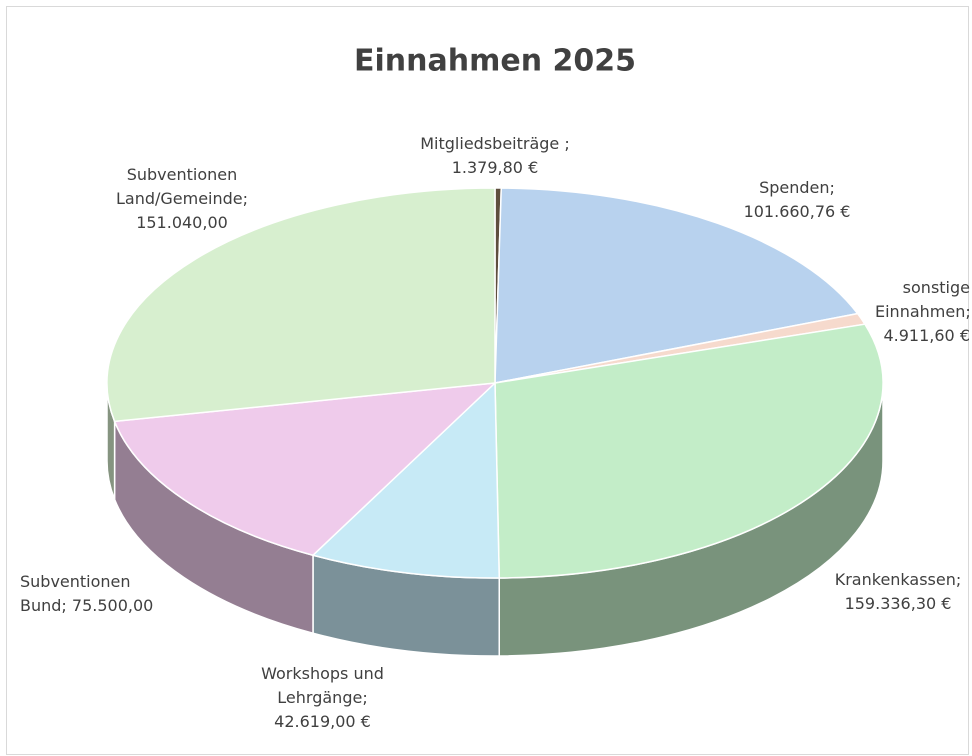 This screenshot has height=756, width=972. Describe the element at coordinates (897, 592) in the screenshot. I see `data-label: Krankenkassen; 159.336,30 €` at that location.